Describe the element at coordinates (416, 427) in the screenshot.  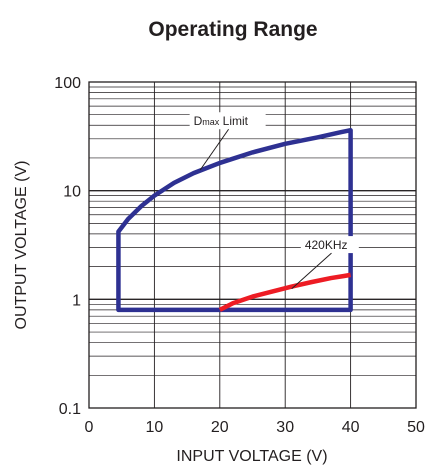
I see `x-tick-label: 50` at that location.